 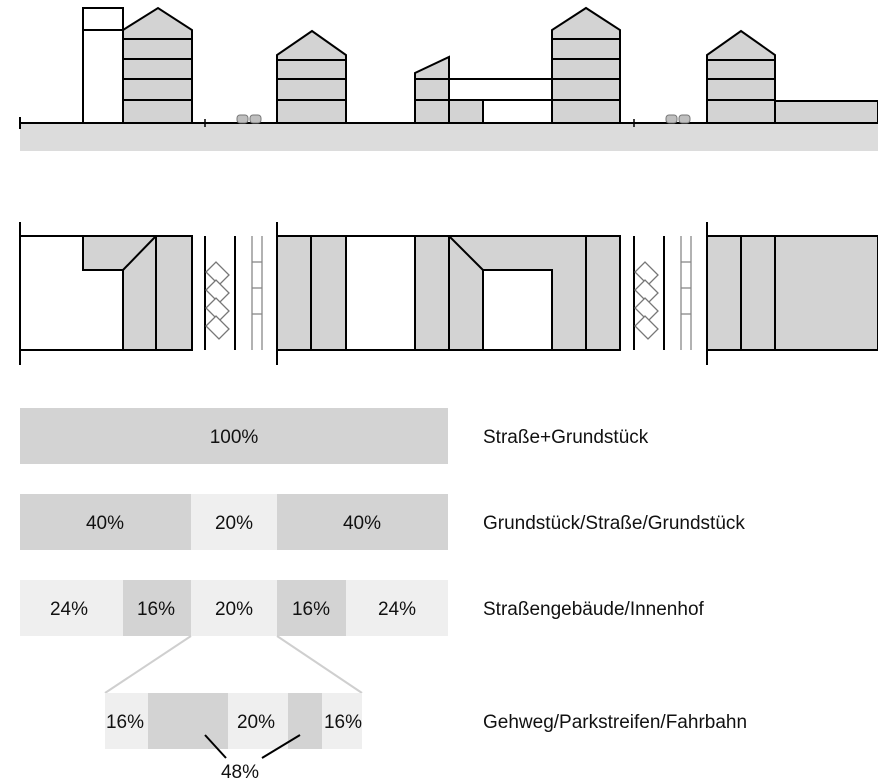 I want to click on expansion-line-left, so click(x=148, y=664).